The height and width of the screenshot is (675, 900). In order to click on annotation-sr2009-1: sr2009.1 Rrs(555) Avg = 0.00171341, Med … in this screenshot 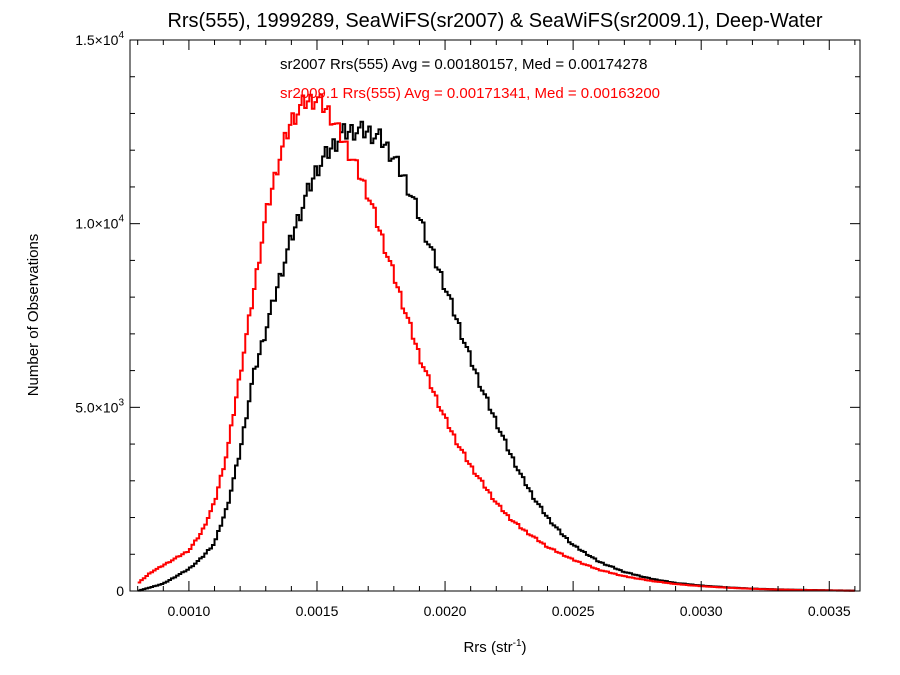, I will do `click(470, 93)`.